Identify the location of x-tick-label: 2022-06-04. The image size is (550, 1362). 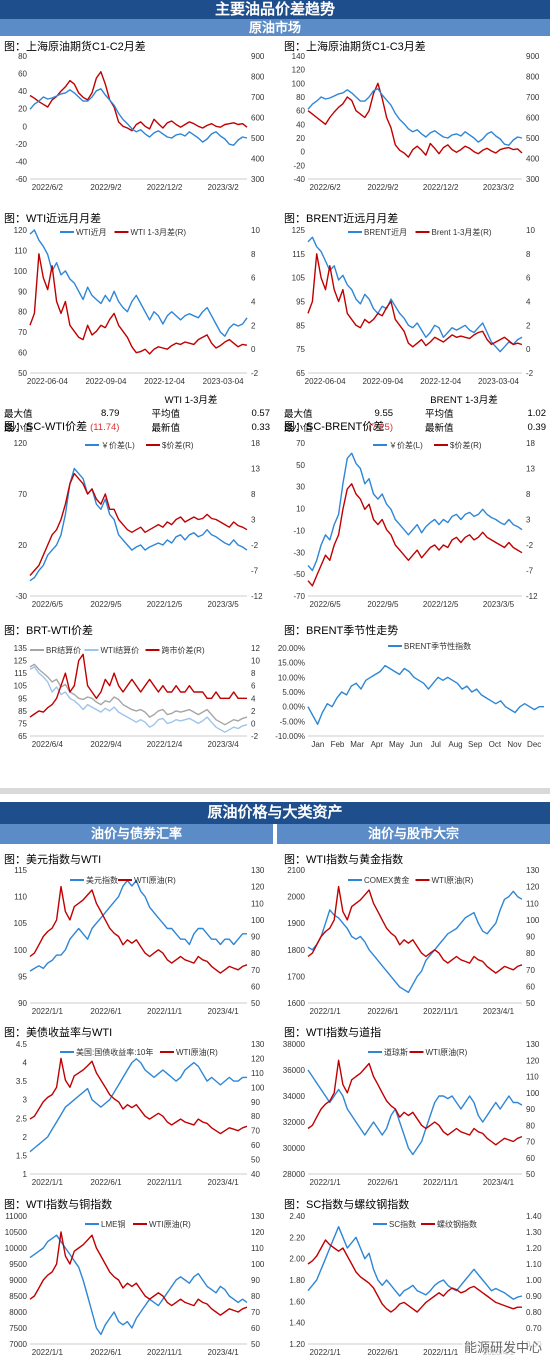
(325, 381).